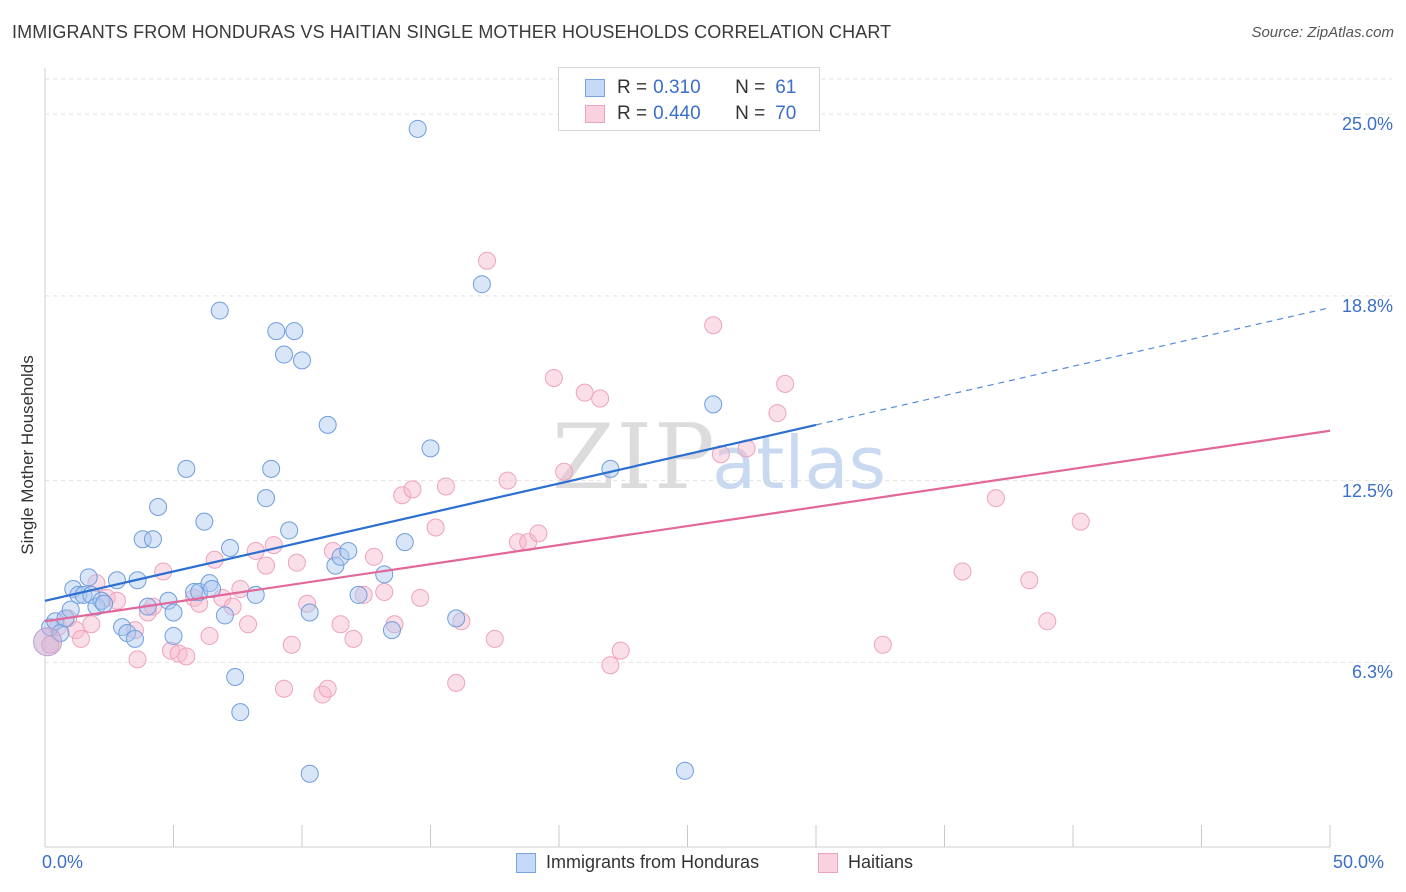  Describe the element at coordinates (677, 113) in the screenshot. I see `r-value-haitians: 0.440` at that location.